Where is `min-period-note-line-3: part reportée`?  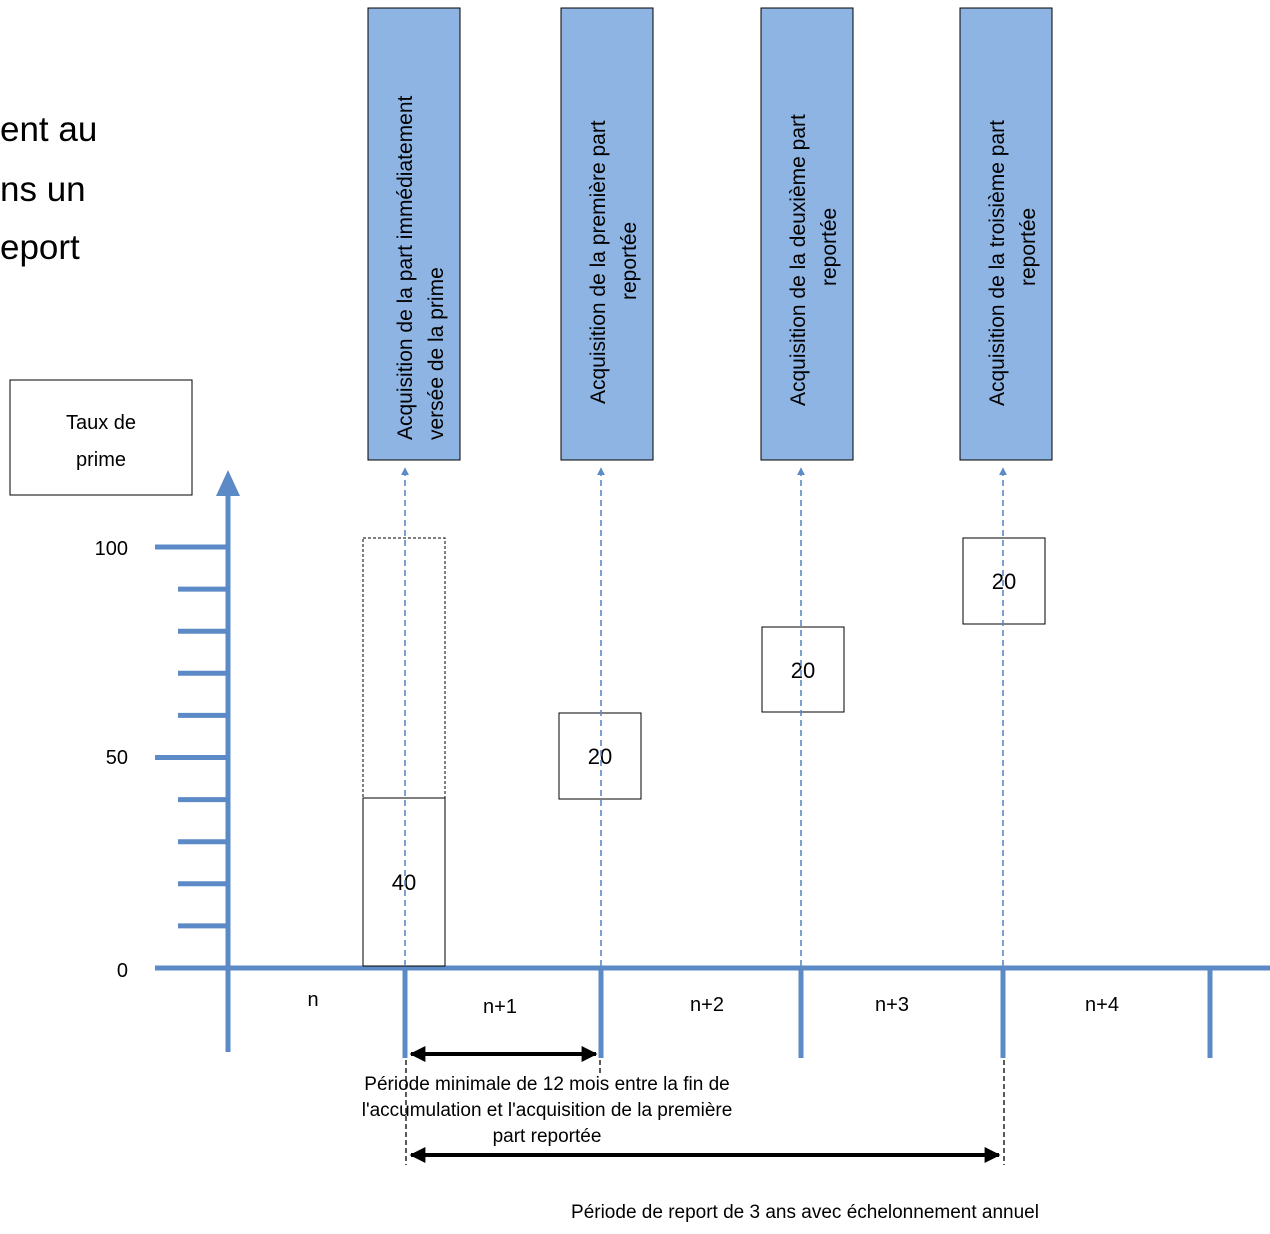
min-period-note-line-3: part reportée is located at coordinates (547, 1136).